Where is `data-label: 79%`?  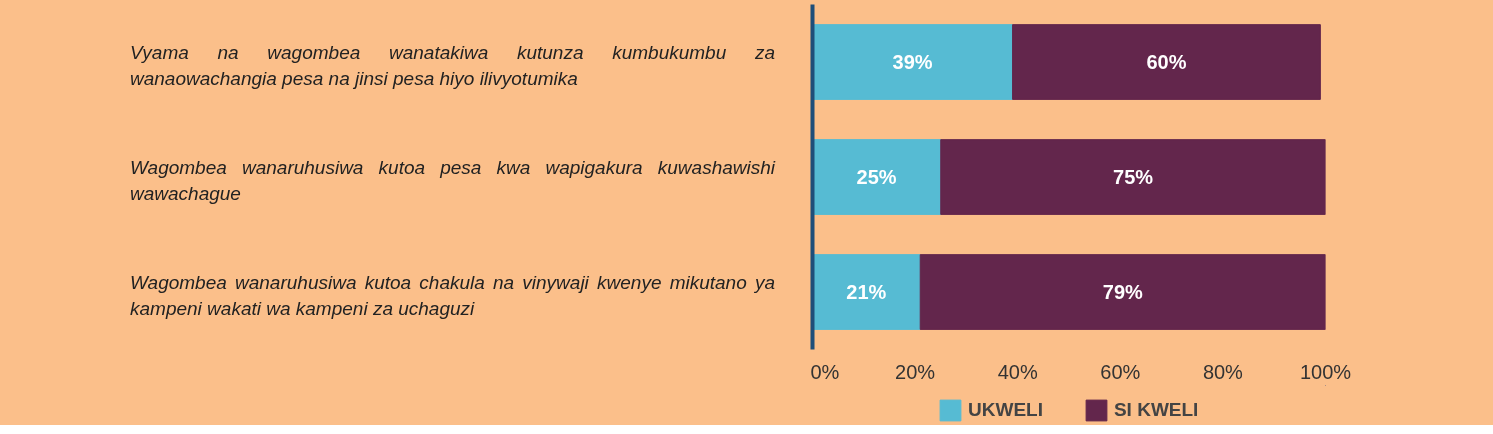 data-label: 79% is located at coordinates (1123, 292).